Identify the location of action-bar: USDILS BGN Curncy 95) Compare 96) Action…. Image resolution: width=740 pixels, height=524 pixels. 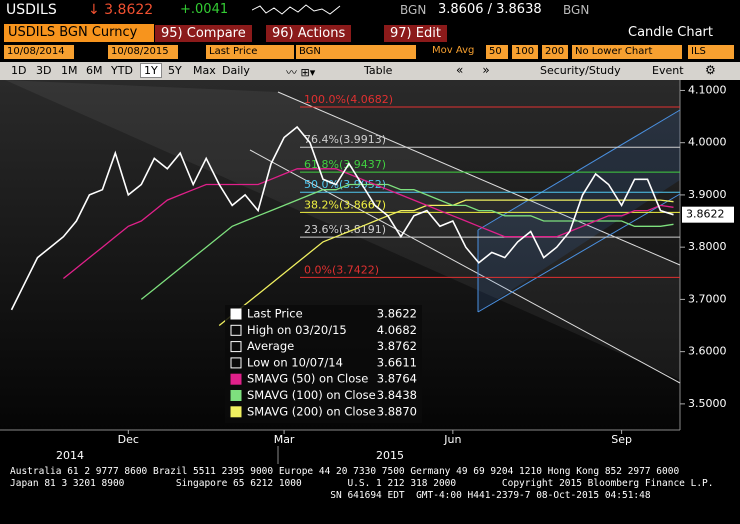
(370, 33).